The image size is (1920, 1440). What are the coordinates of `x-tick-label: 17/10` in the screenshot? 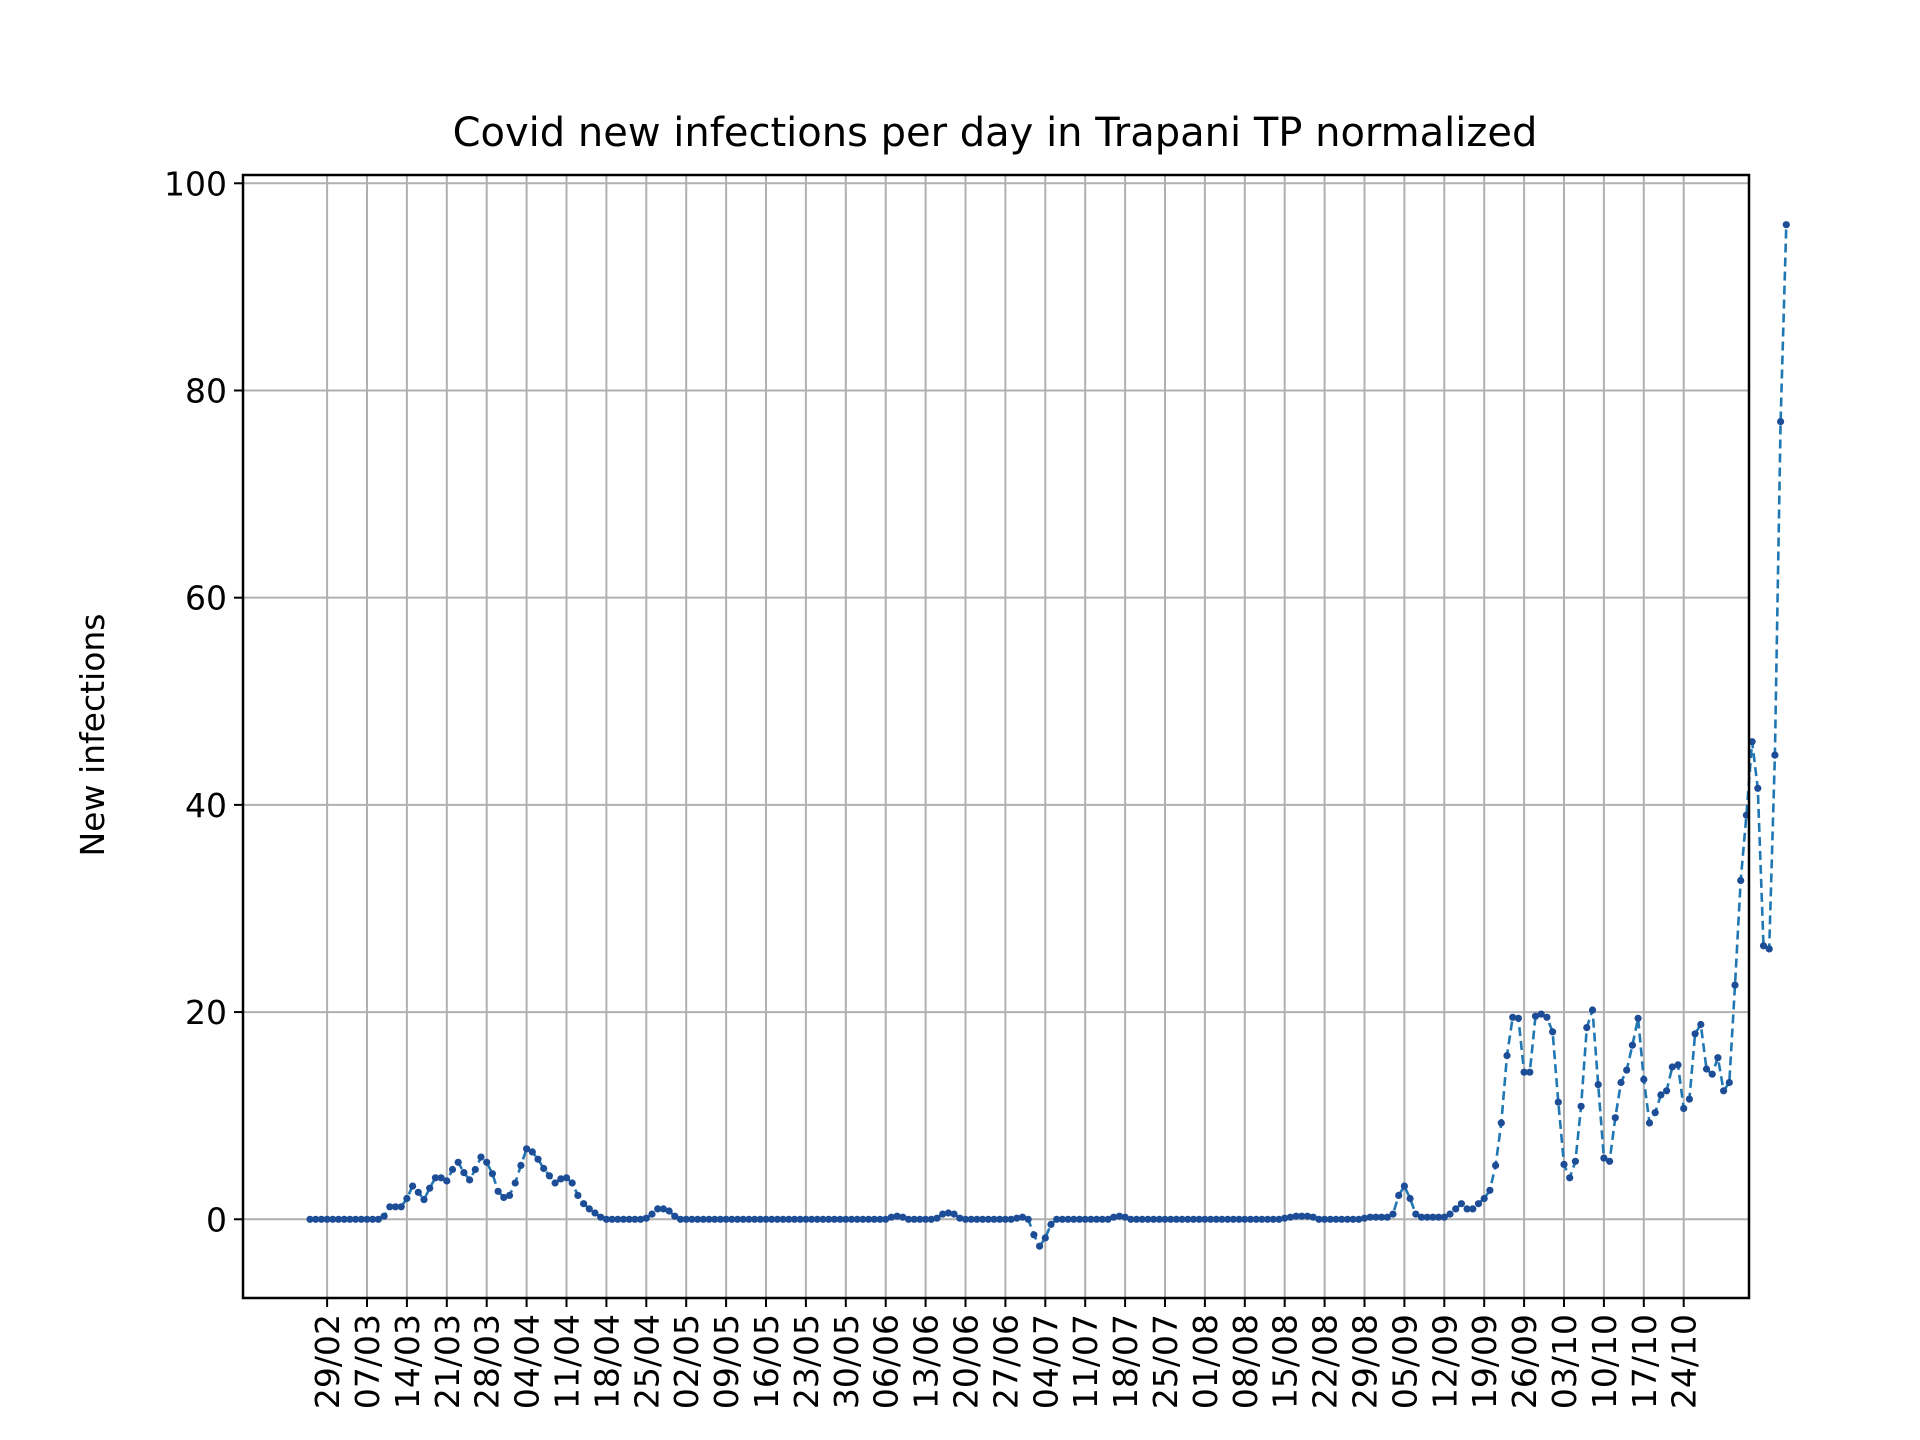 It's located at (1644, 1361).